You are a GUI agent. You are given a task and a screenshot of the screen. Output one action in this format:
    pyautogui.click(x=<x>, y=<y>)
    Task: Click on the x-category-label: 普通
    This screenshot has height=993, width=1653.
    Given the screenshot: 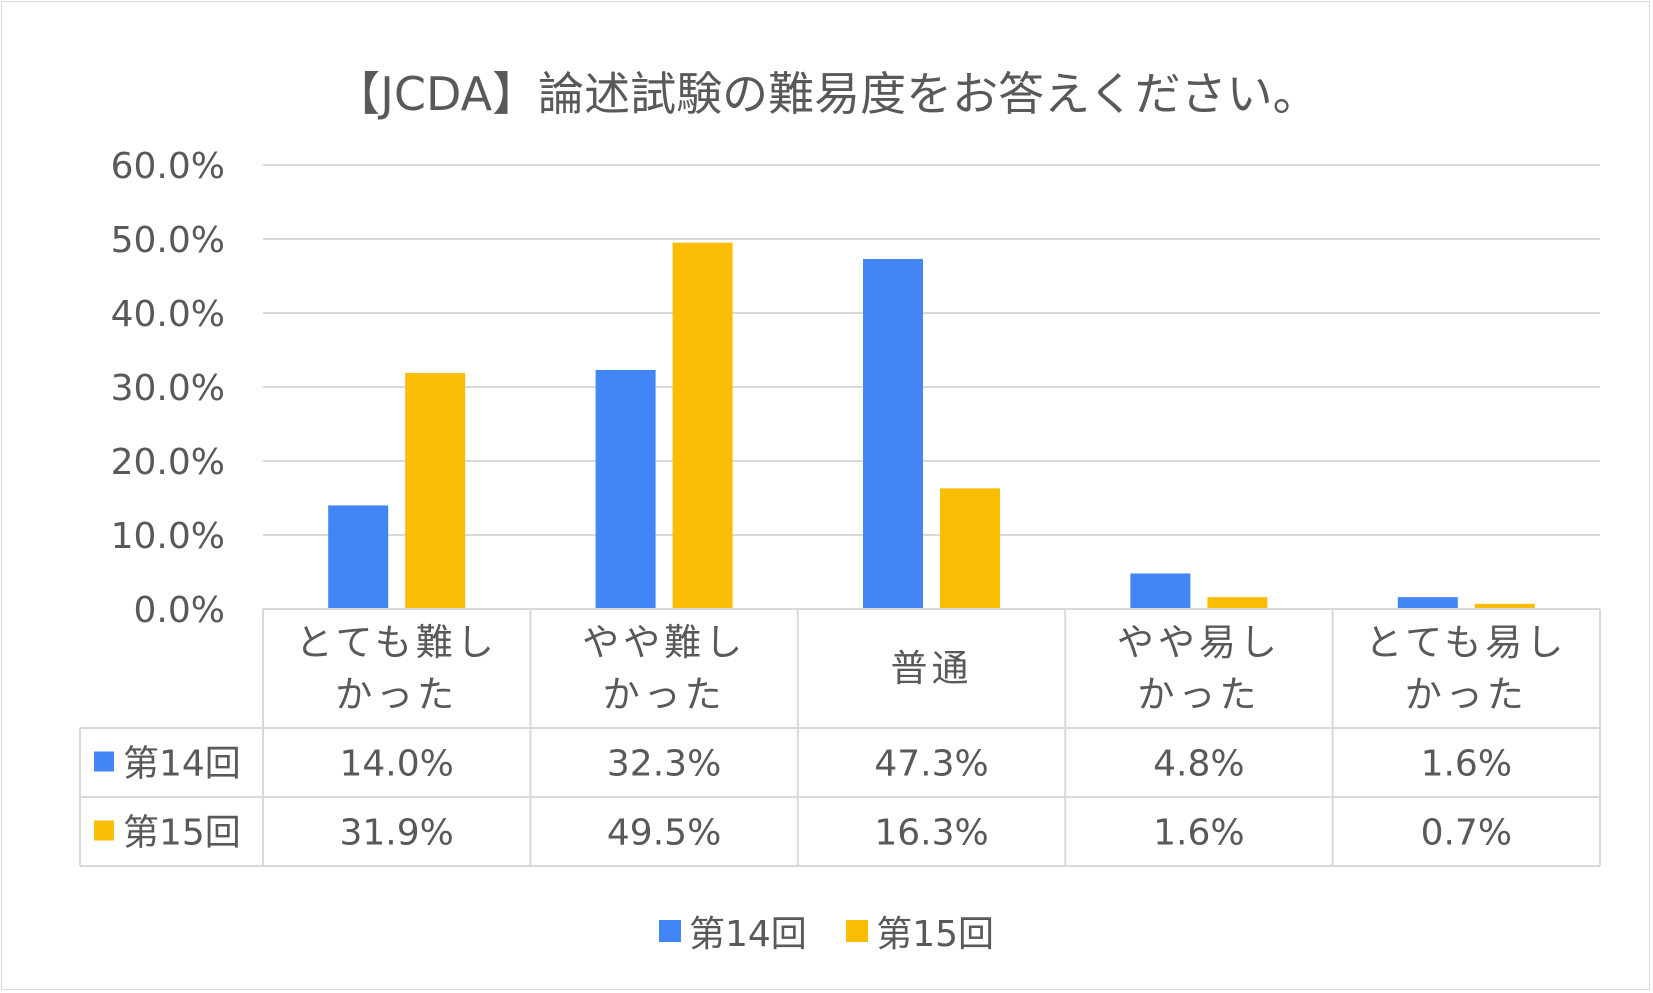 What is the action you would take?
    pyautogui.click(x=932, y=668)
    